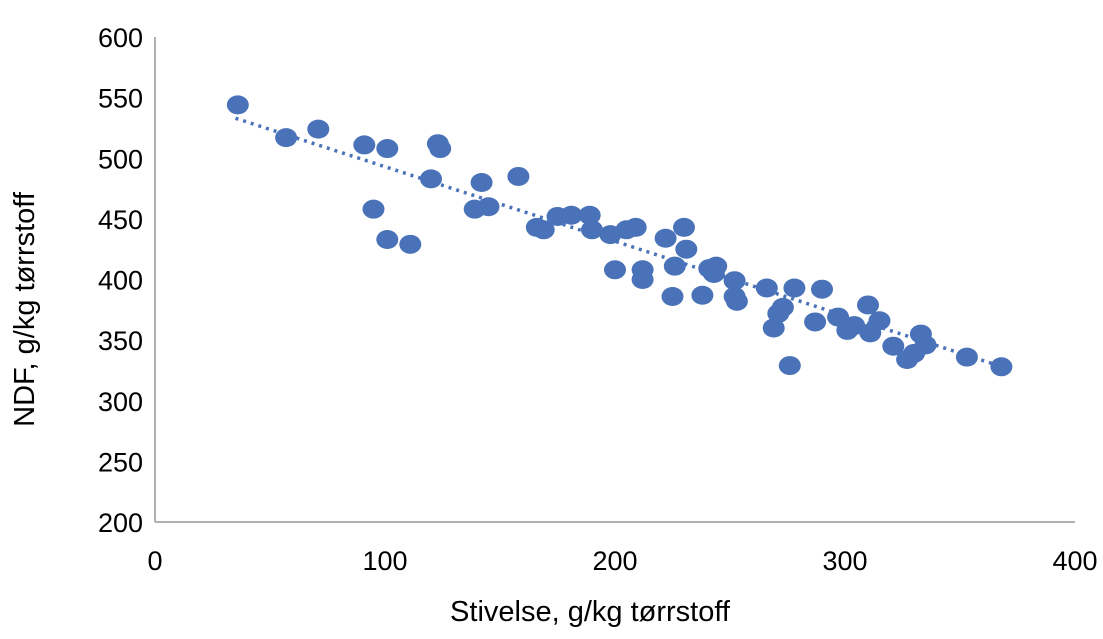  What do you see at coordinates (384, 561) in the screenshot?
I see `x-tick-label: 100` at bounding box center [384, 561].